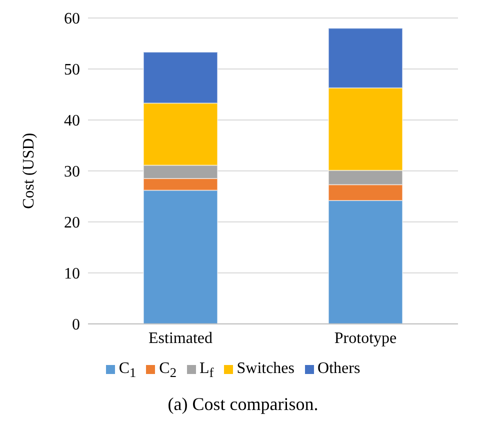 The height and width of the screenshot is (432, 488). I want to click on legend-label: L$_{f}$, so click(207, 370).